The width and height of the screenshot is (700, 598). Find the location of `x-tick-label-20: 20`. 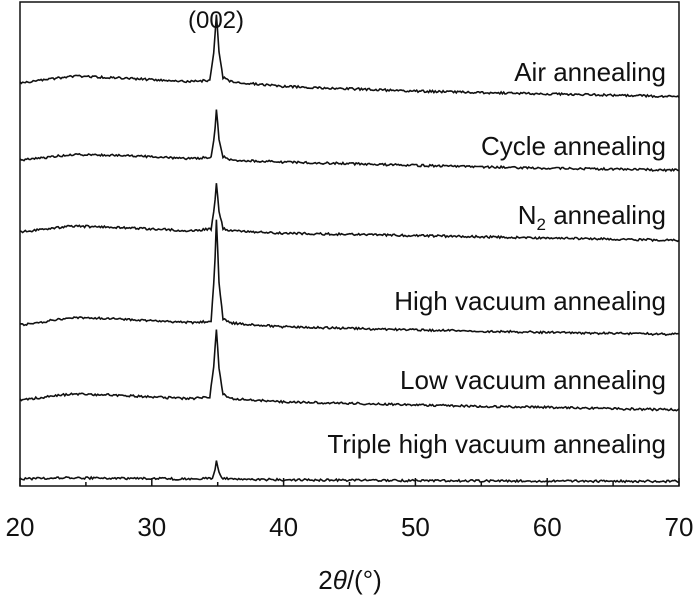

x-tick-label-20: 20 is located at coordinates (20, 527).